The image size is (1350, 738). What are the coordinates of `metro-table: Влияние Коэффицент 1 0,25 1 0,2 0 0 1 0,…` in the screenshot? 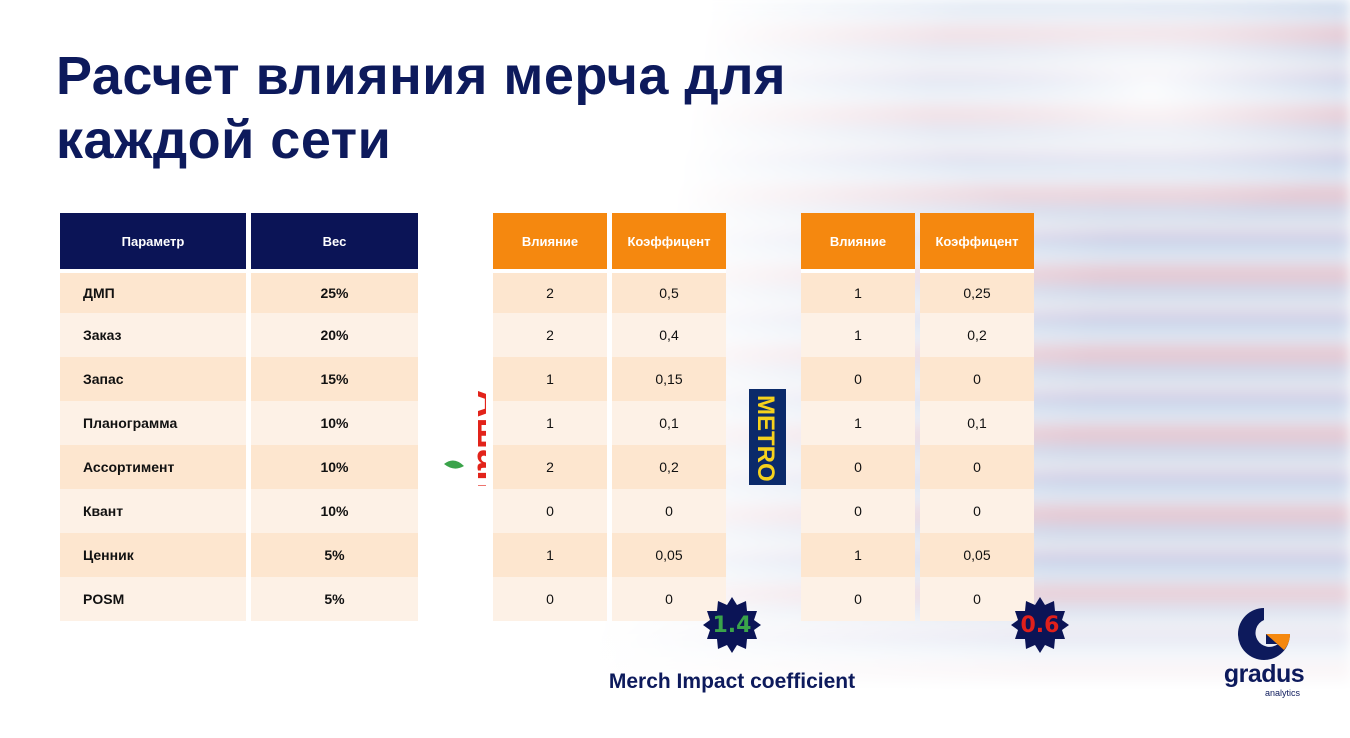 It's located at (917, 417).